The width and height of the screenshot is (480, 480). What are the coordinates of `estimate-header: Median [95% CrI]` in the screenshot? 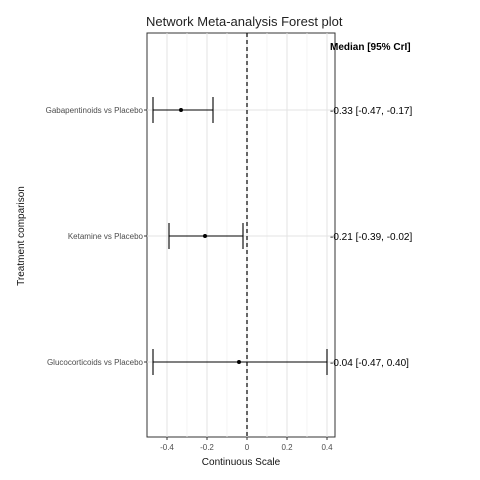 It's located at (370, 47).